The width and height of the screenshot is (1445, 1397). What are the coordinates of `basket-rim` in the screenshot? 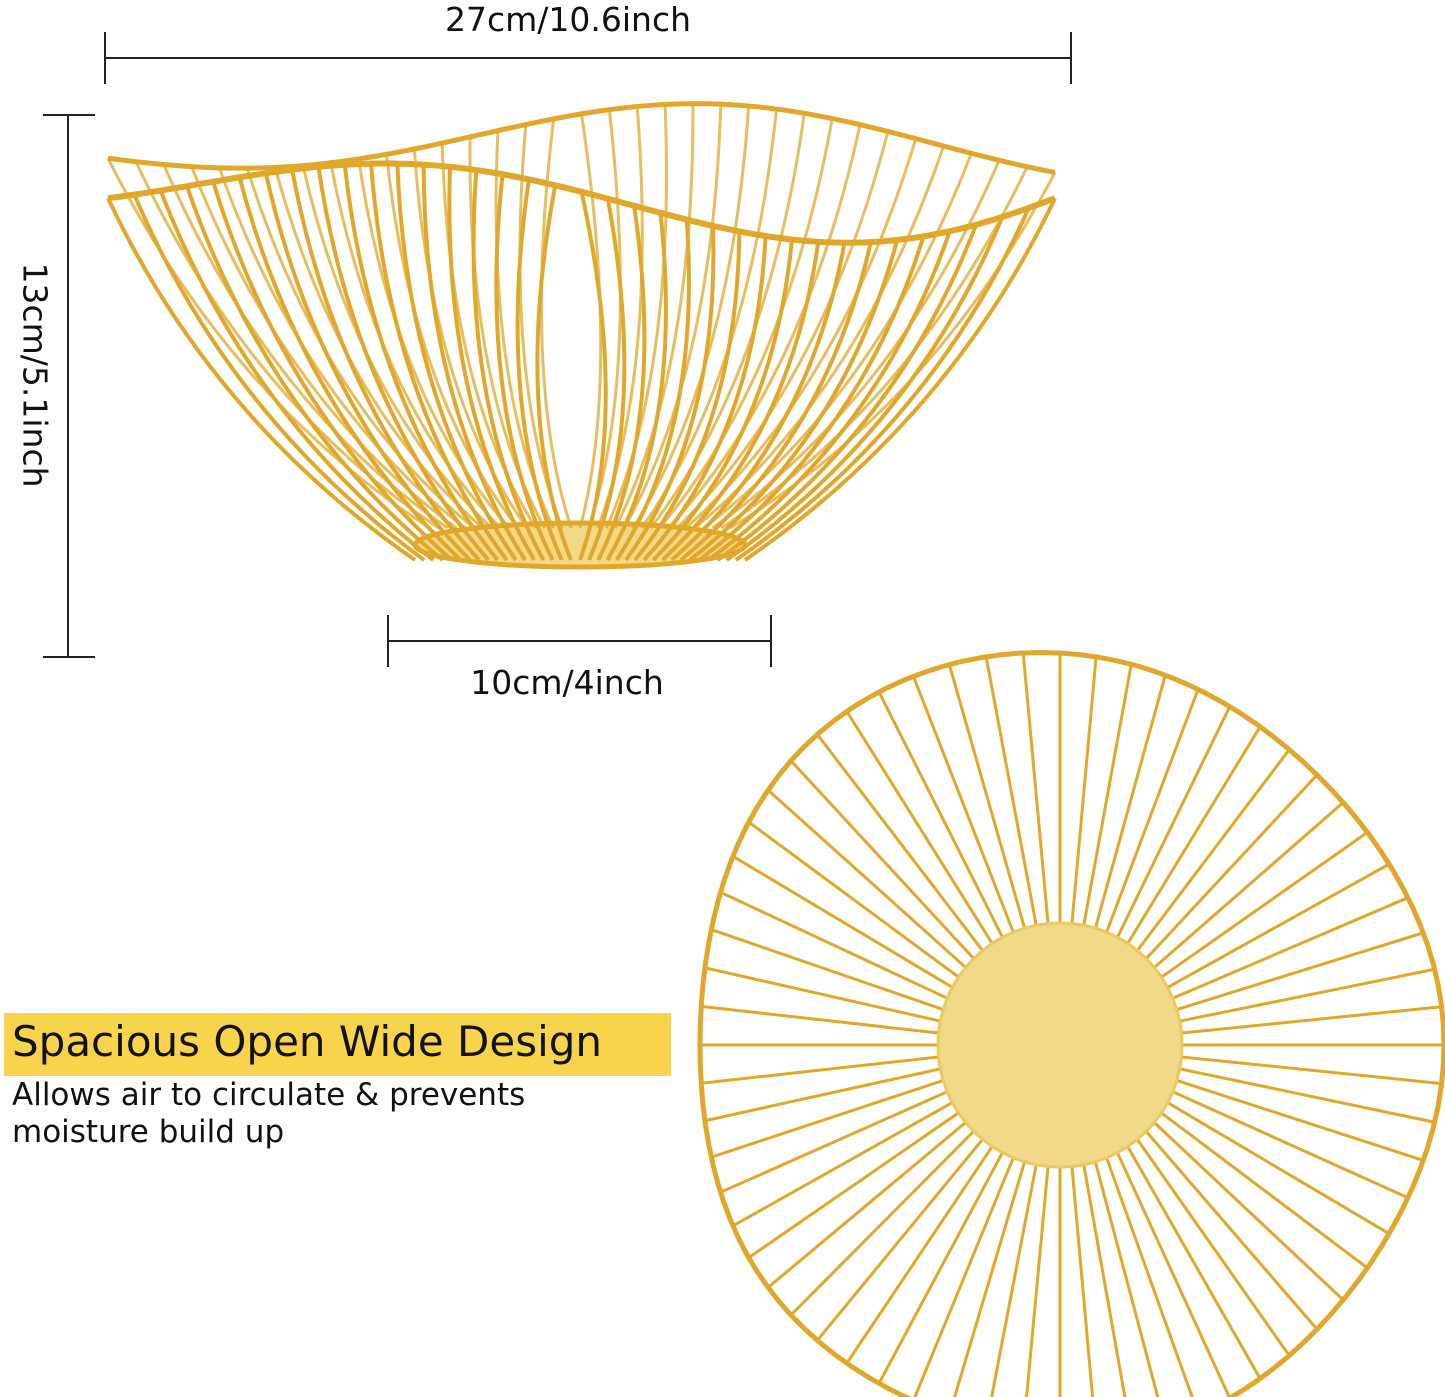 It's located at (581, 138).